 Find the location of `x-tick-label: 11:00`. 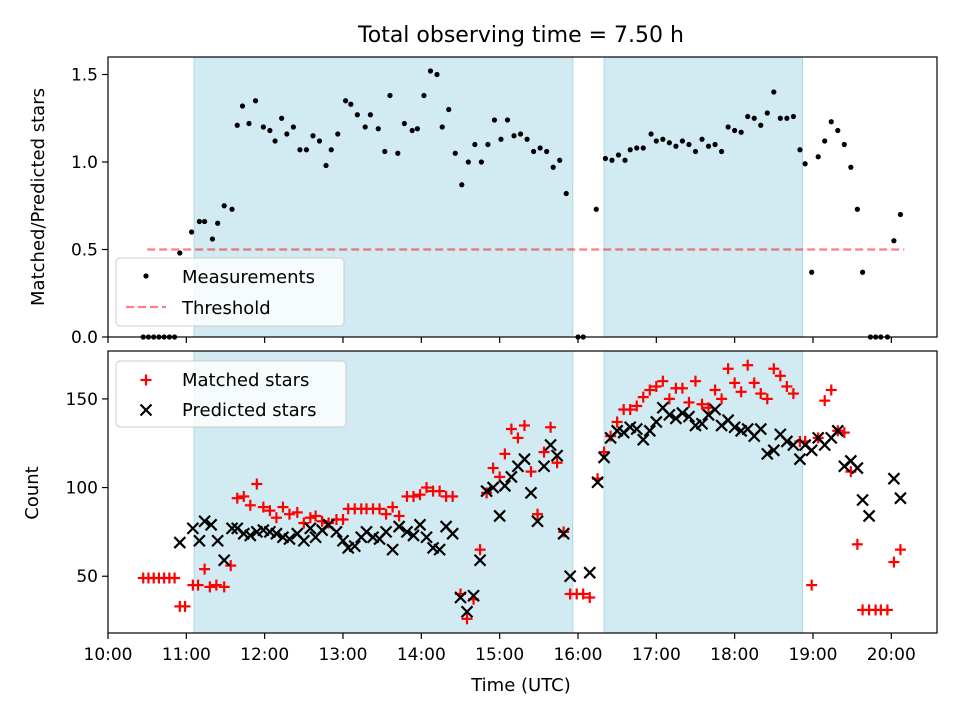

x-tick-label: 11:00 is located at coordinates (186, 655).